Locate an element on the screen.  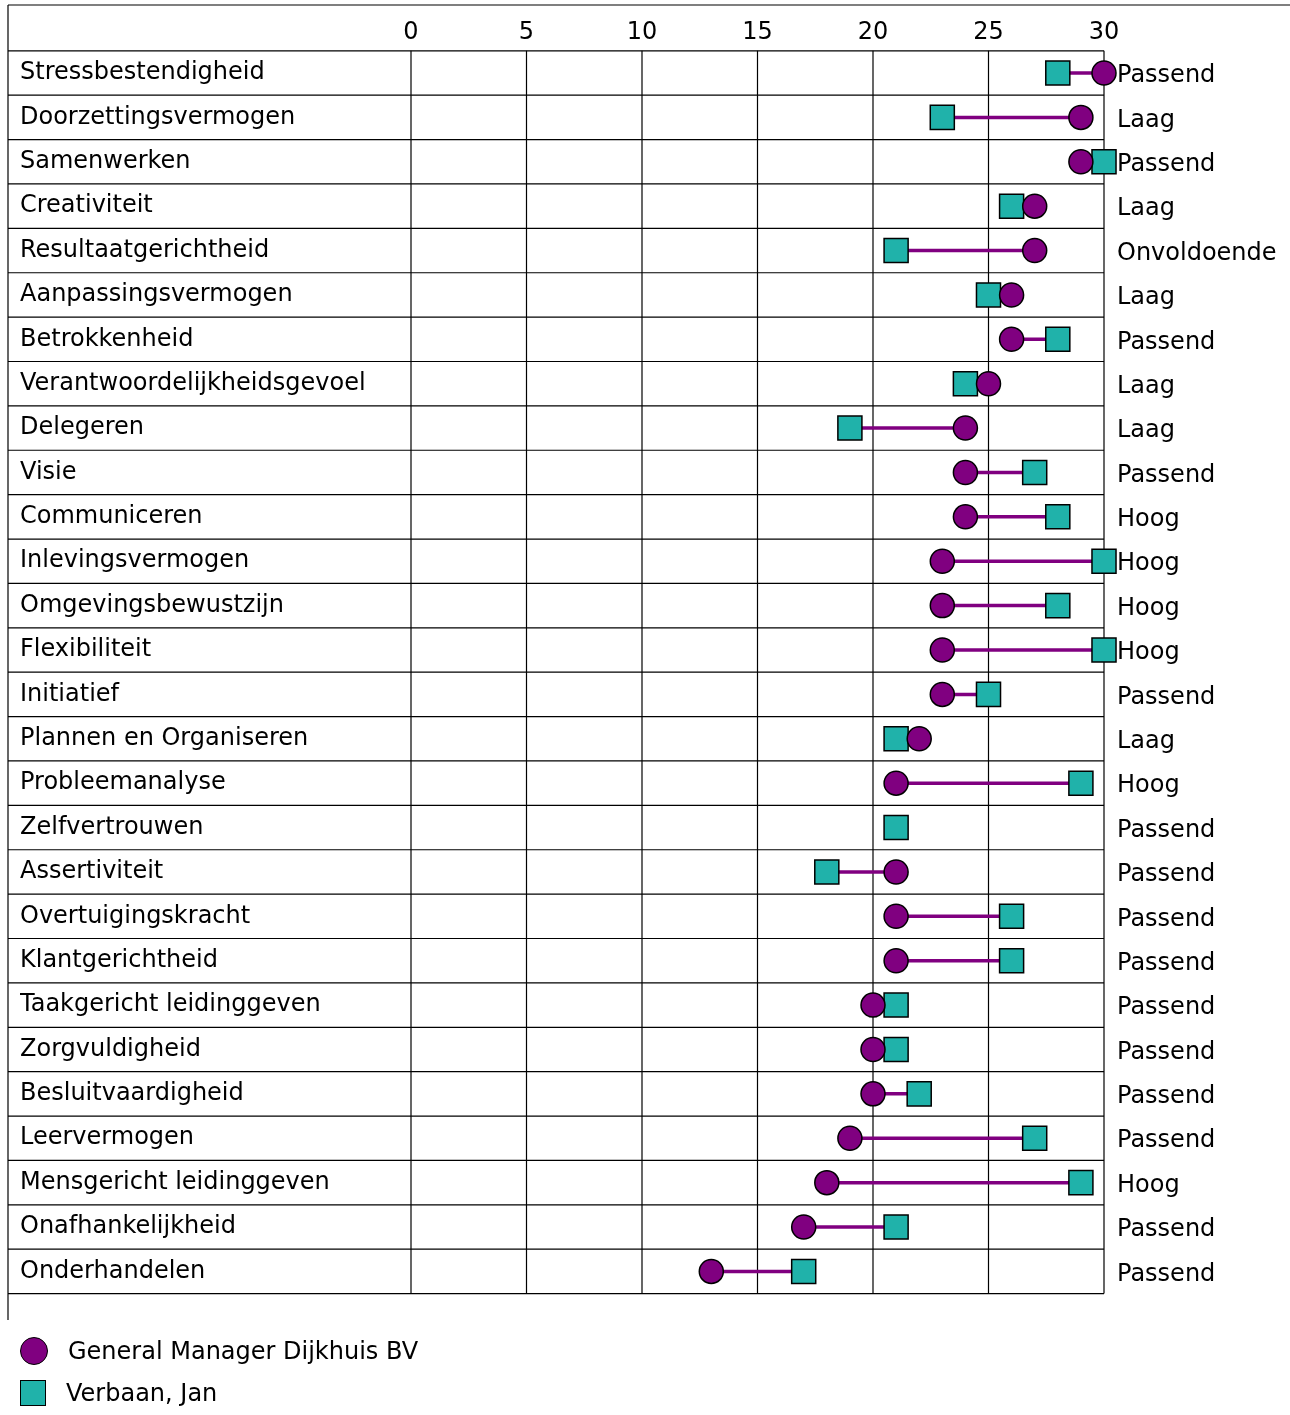
y-tick-label: Verantwoordelijkheidsgevoel is located at coordinates (193, 381).